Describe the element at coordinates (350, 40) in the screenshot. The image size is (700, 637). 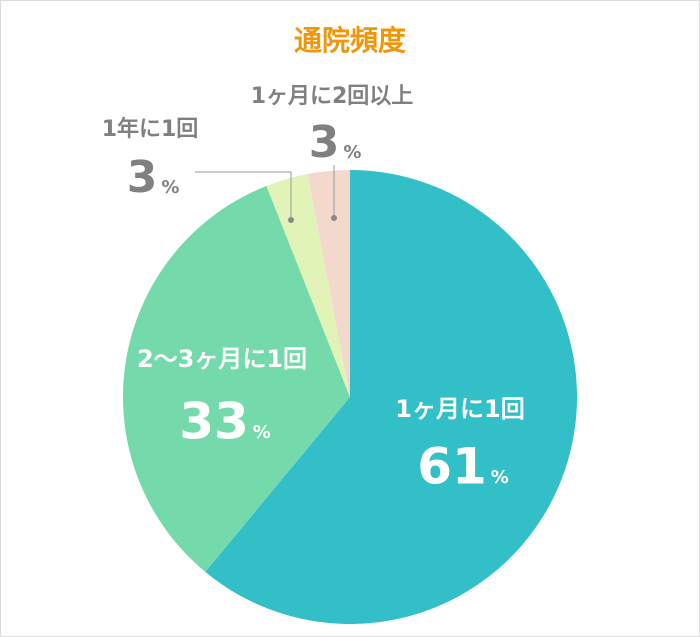
I see `chart-title: 通院頻度` at that location.